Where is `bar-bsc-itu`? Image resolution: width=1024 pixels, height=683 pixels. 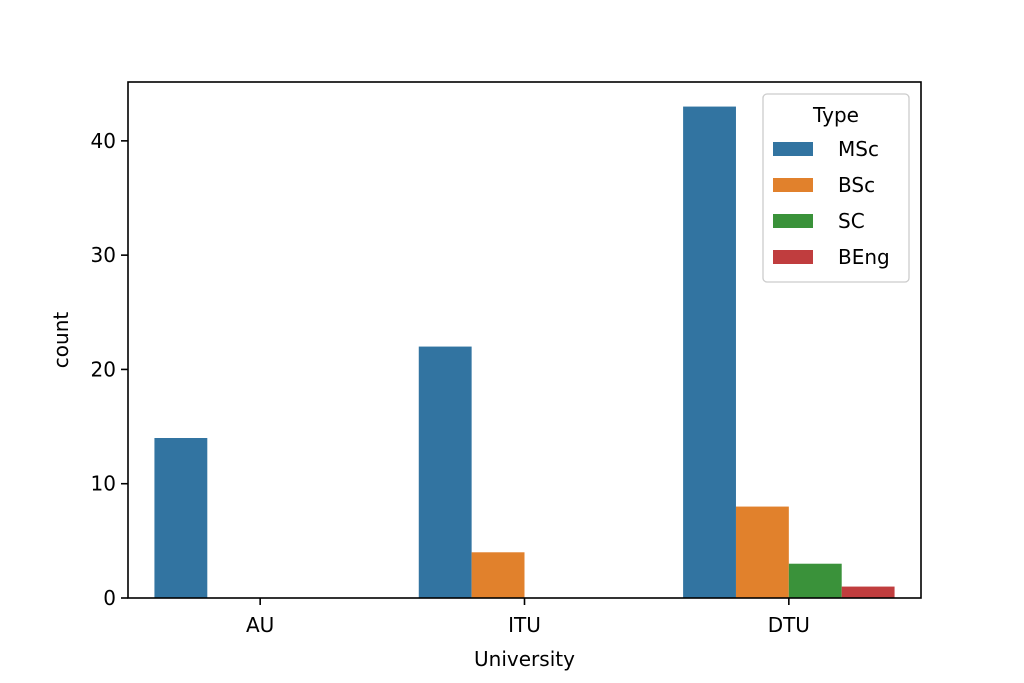 bar-bsc-itu is located at coordinates (498, 575).